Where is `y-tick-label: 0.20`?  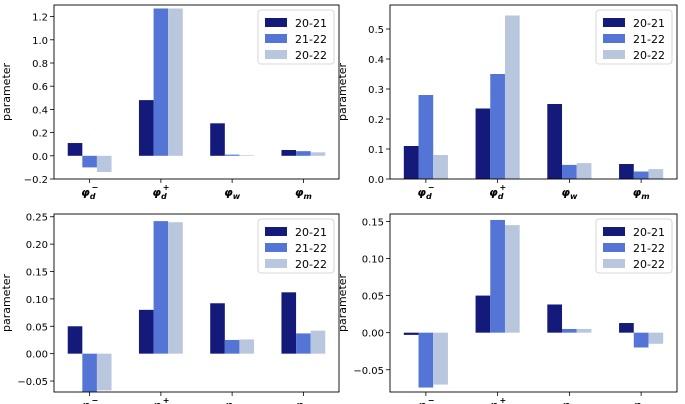
y-tick-label: 0.20 is located at coordinates (37, 245).